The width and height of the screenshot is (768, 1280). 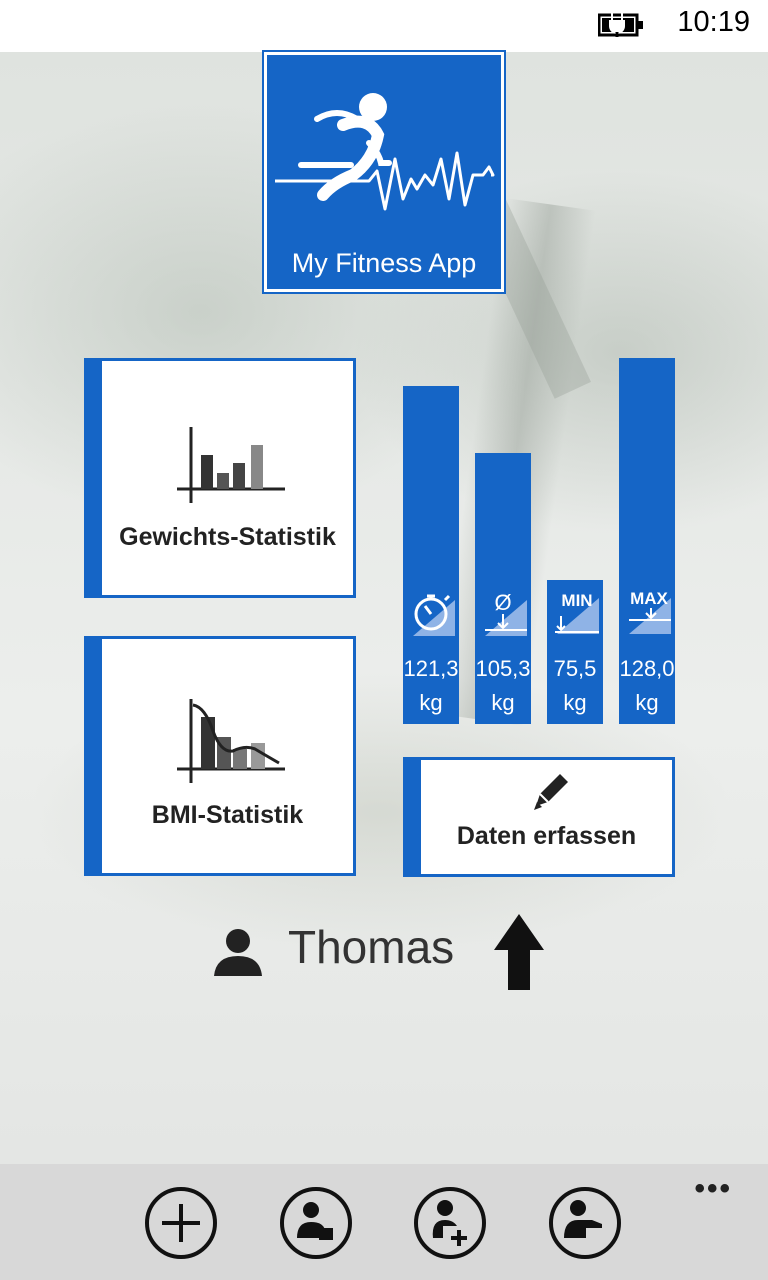 I want to click on application-bar: •••, so click(x=384, y=1222).